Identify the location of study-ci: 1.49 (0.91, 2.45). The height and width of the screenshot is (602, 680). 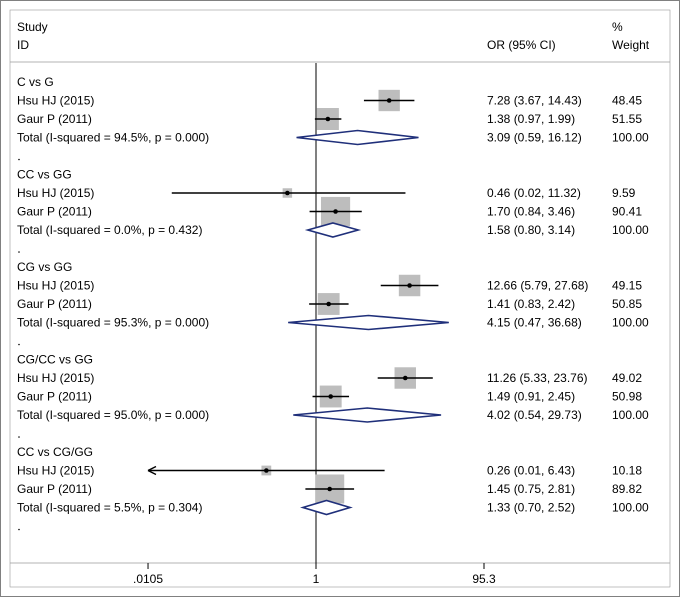
(531, 397).